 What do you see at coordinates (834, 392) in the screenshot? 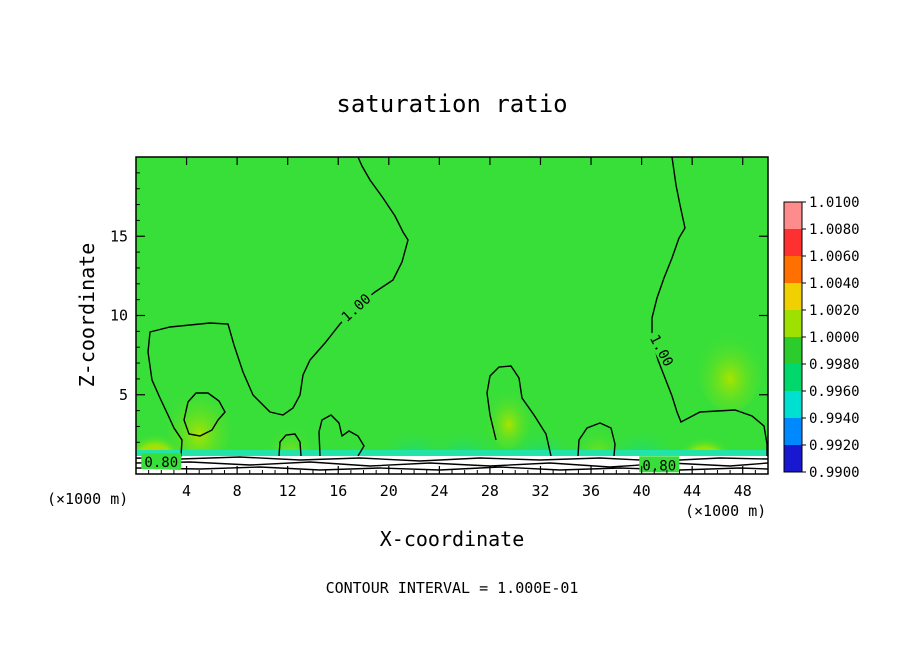
I see `colorbar-label: 0.9960` at bounding box center [834, 392].